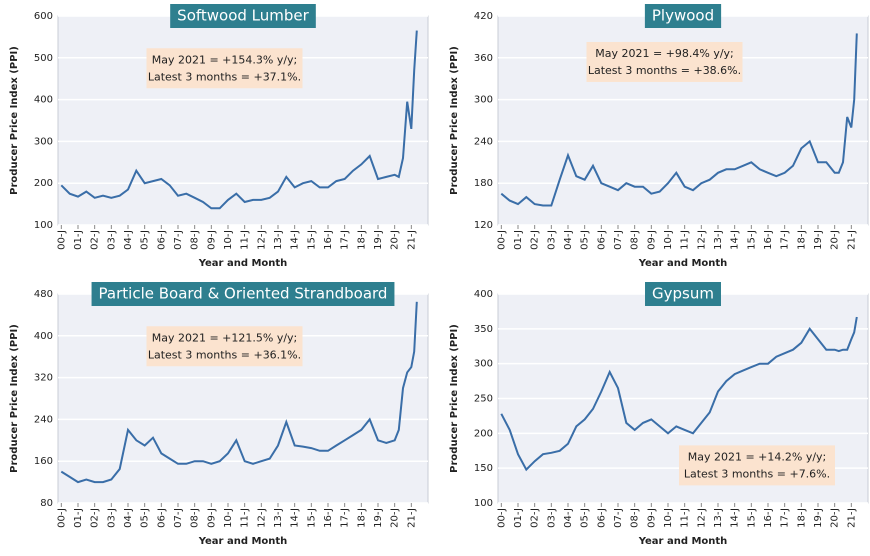 The width and height of the screenshot is (870, 556). I want to click on y-tick-label: 240, so click(43, 419).